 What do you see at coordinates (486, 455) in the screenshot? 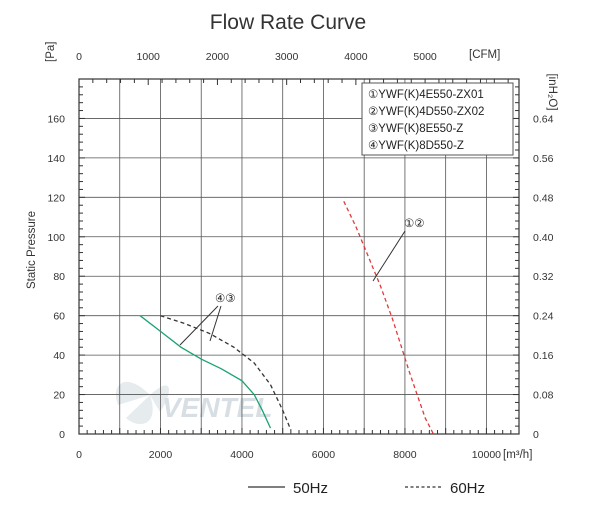
I see `tick-label-bottom: 10000` at bounding box center [486, 455].